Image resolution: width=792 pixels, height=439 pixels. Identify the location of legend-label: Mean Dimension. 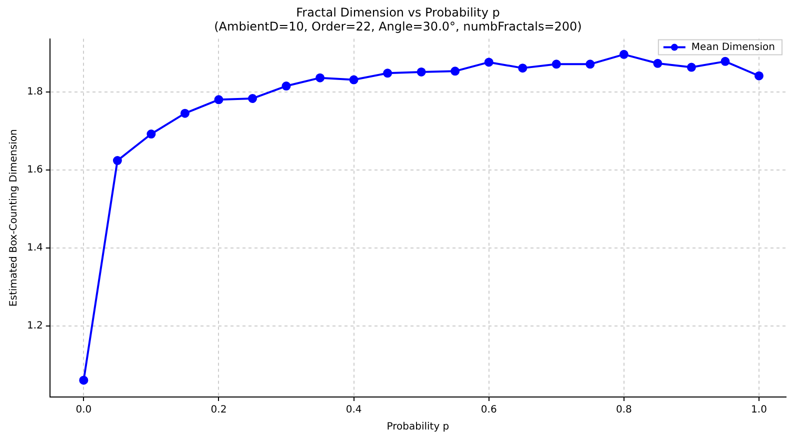
(733, 47).